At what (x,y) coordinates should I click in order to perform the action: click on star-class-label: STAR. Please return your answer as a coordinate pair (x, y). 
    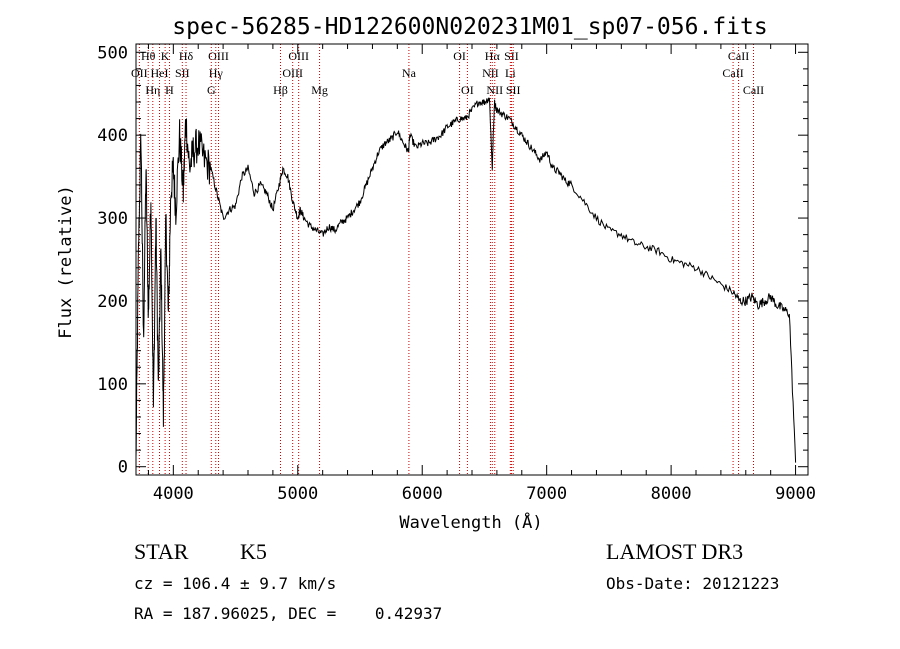
    Looking at the image, I should click on (161, 551).